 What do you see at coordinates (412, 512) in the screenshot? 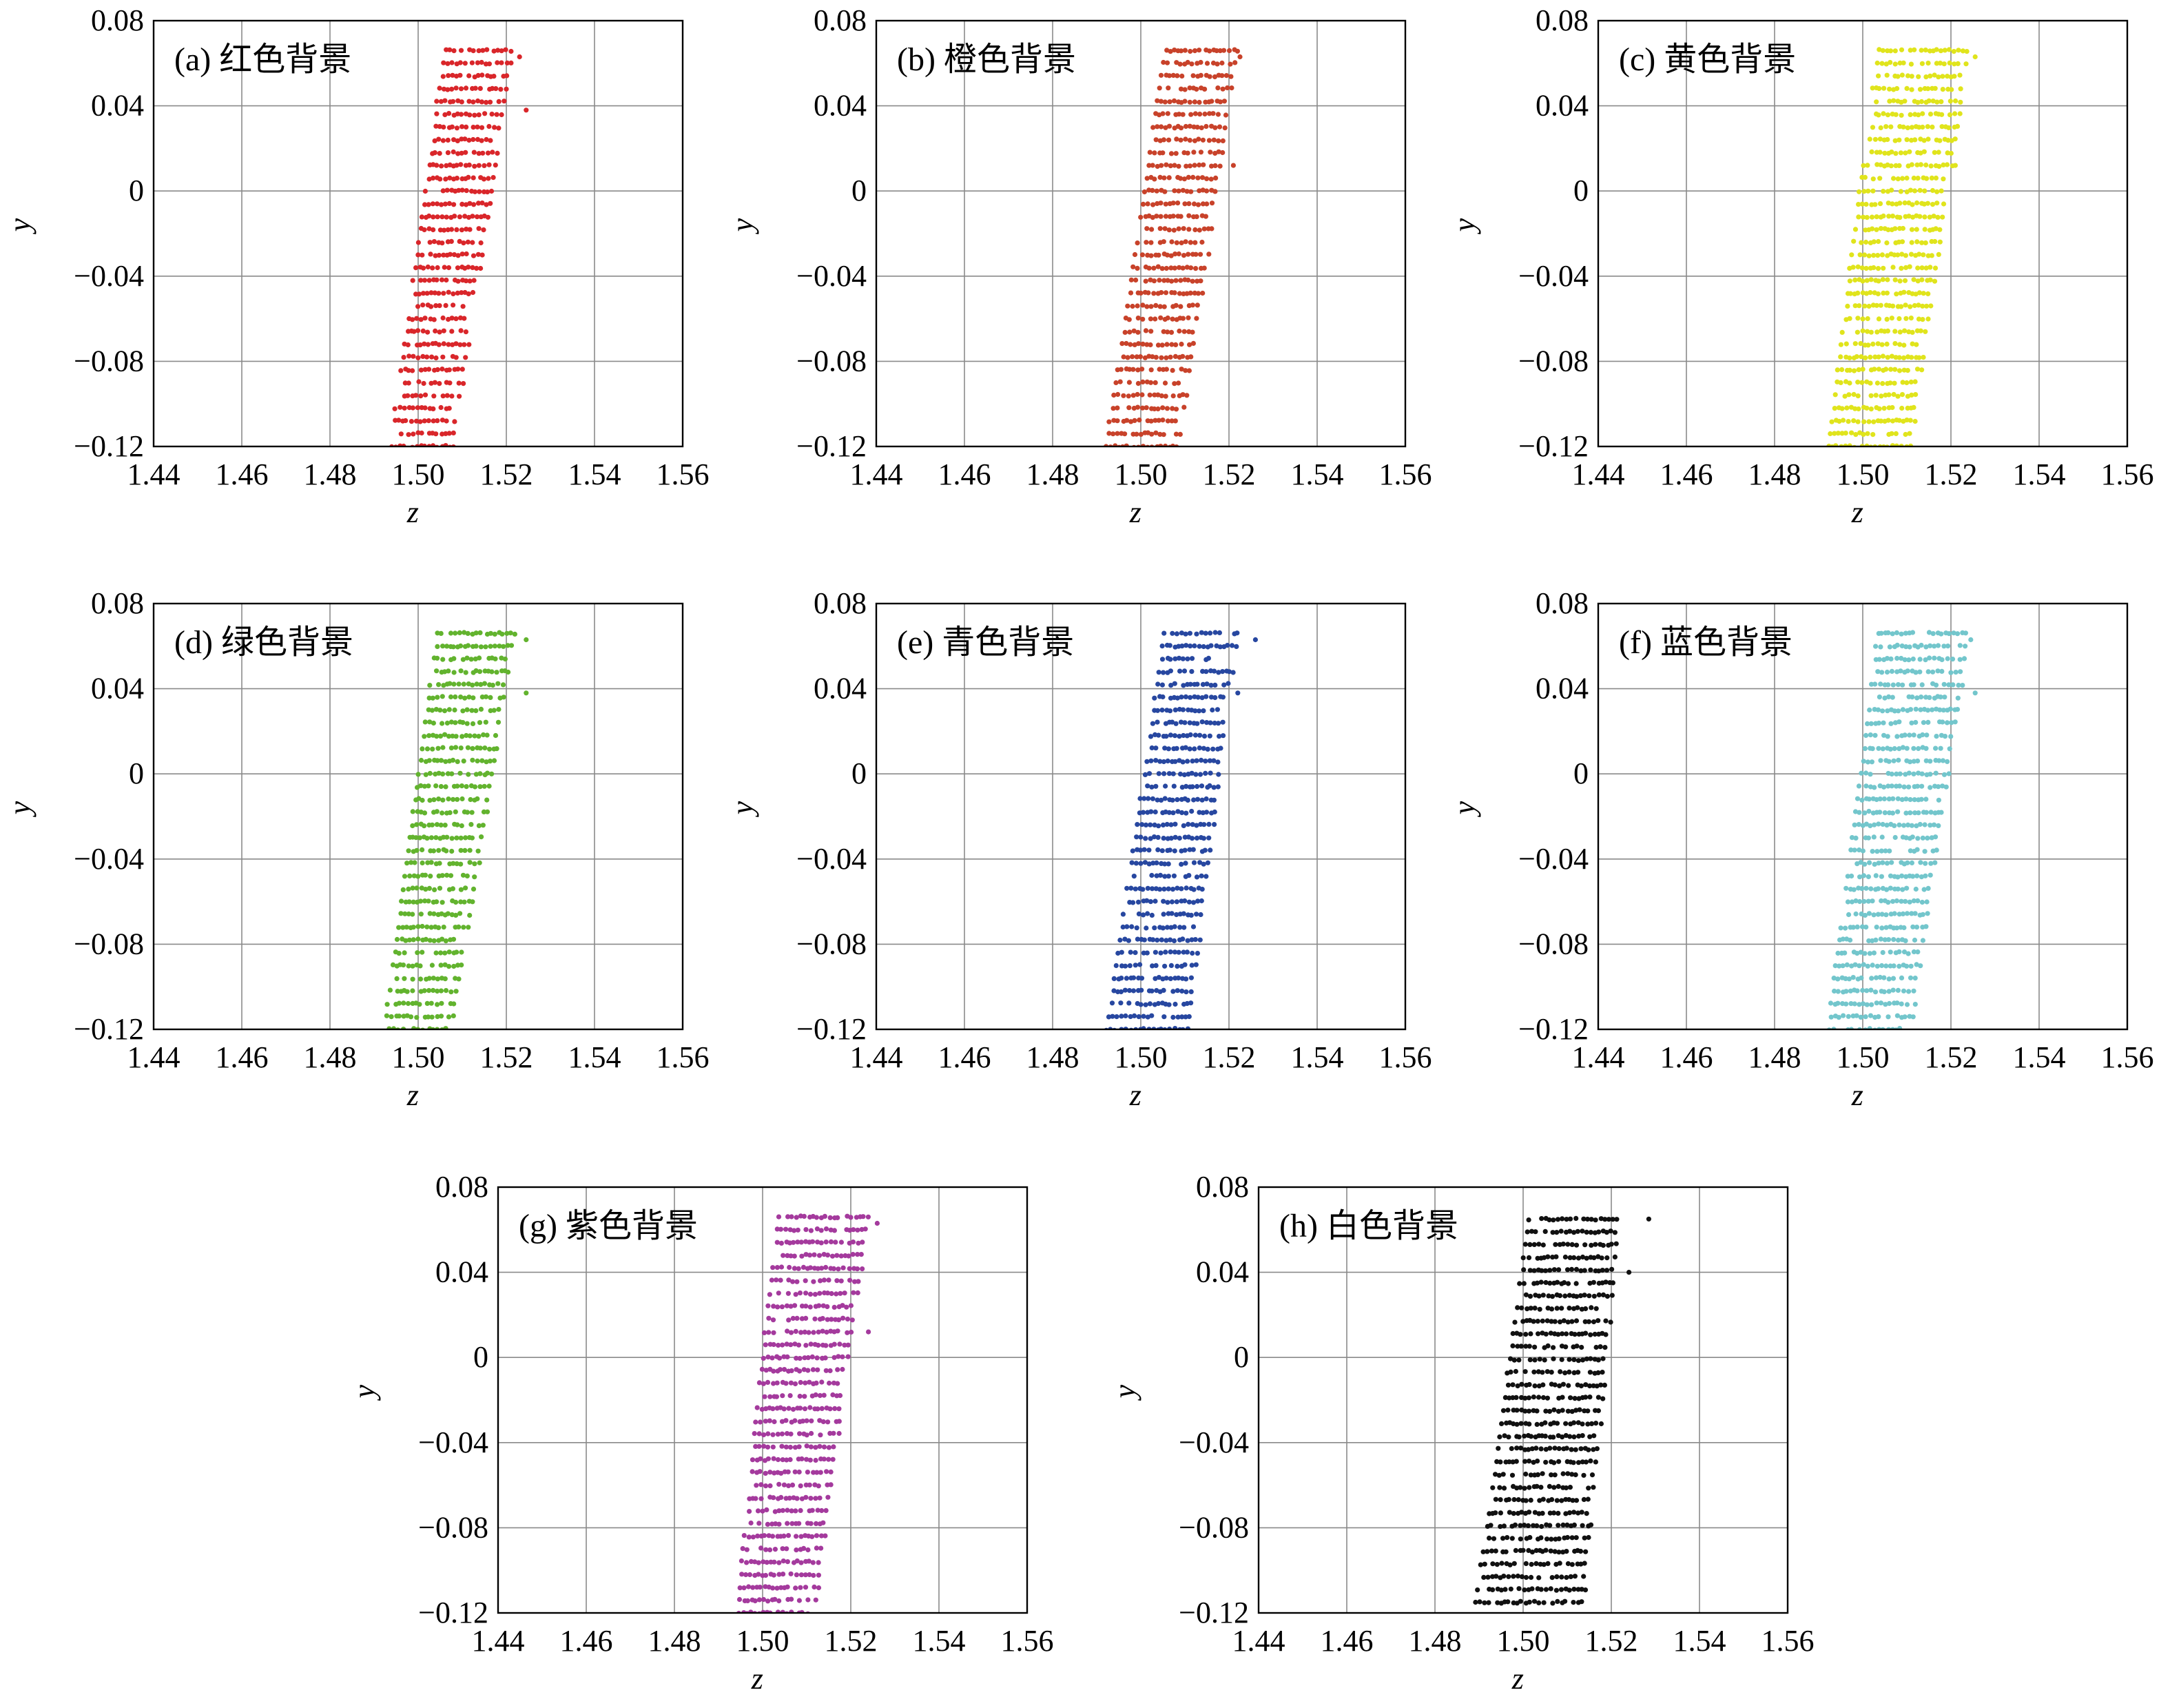
I see `x-axis-label: z` at bounding box center [412, 512].